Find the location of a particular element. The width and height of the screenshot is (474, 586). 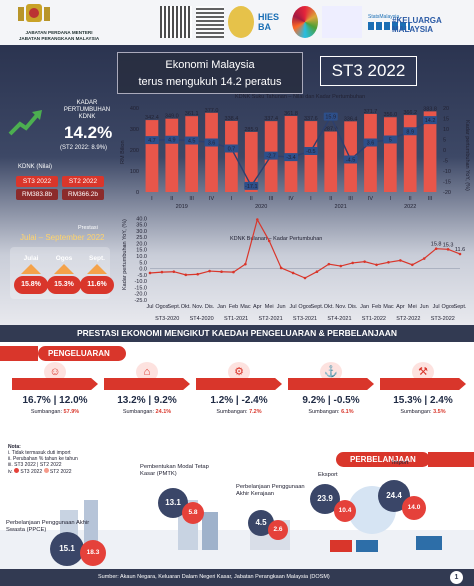

sector-sumbangan-row: Sumbangan: 3.5% is located at coordinates (423, 412).